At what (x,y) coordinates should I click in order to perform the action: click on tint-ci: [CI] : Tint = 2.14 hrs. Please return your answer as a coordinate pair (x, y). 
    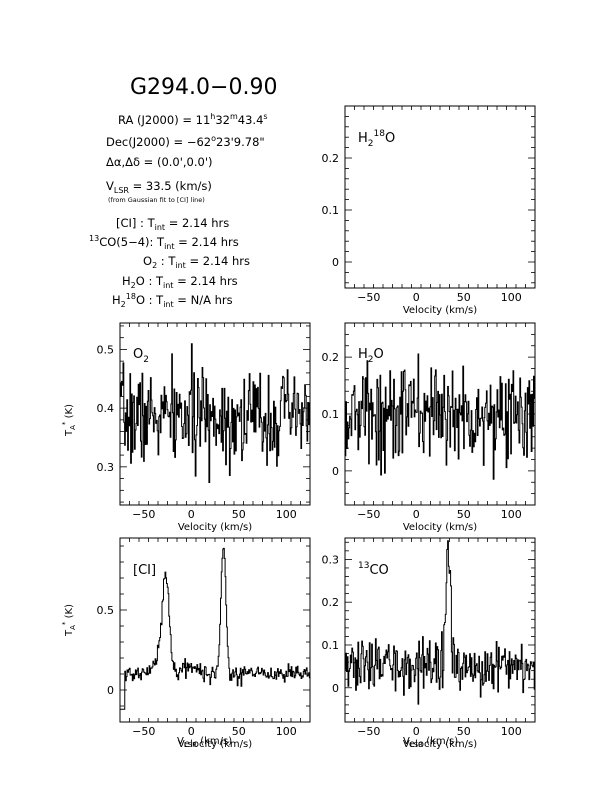
    Looking at the image, I should click on (172, 224).